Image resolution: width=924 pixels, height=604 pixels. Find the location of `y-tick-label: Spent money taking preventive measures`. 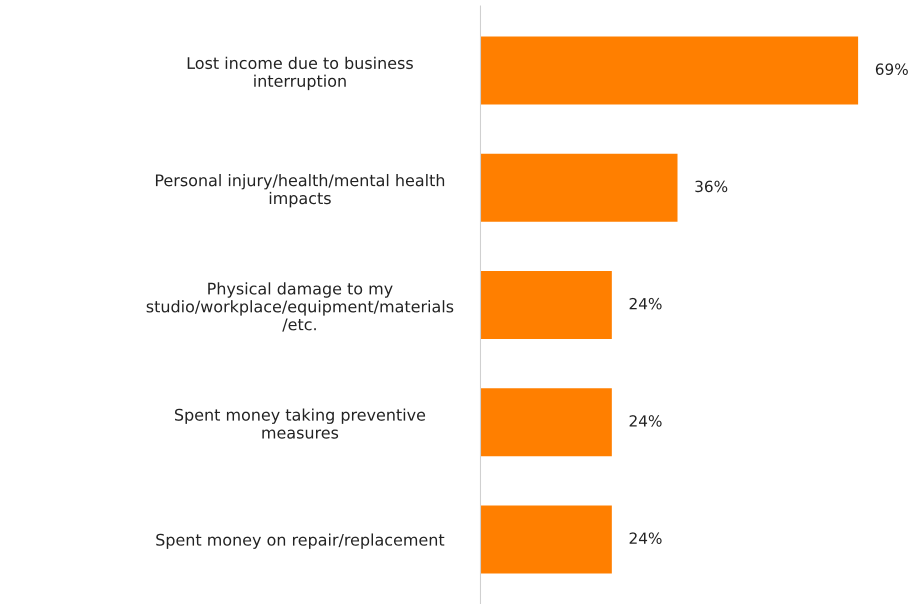

y-tick-label: Spent money taking preventive measures is located at coordinates (300, 423).